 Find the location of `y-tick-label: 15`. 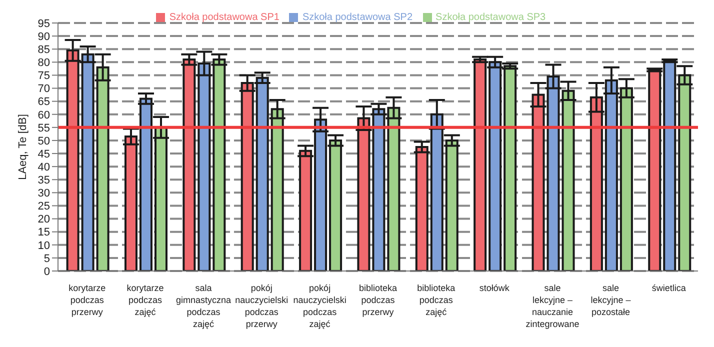

y-tick-label: 15 is located at coordinates (44, 232).